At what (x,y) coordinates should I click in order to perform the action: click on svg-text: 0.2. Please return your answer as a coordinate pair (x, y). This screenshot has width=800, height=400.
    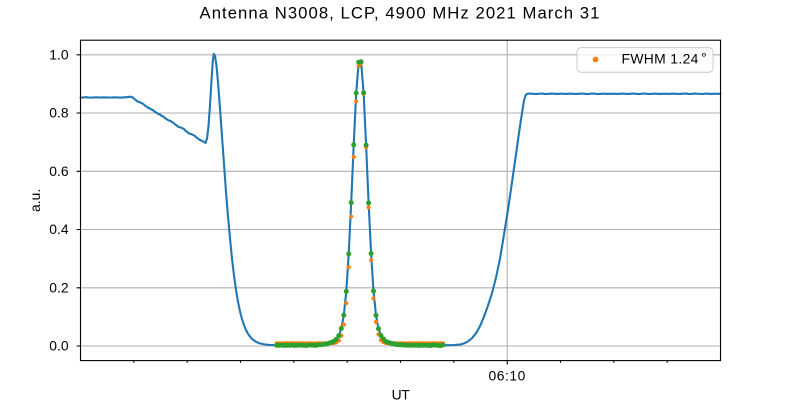
    Looking at the image, I should click on (59, 287).